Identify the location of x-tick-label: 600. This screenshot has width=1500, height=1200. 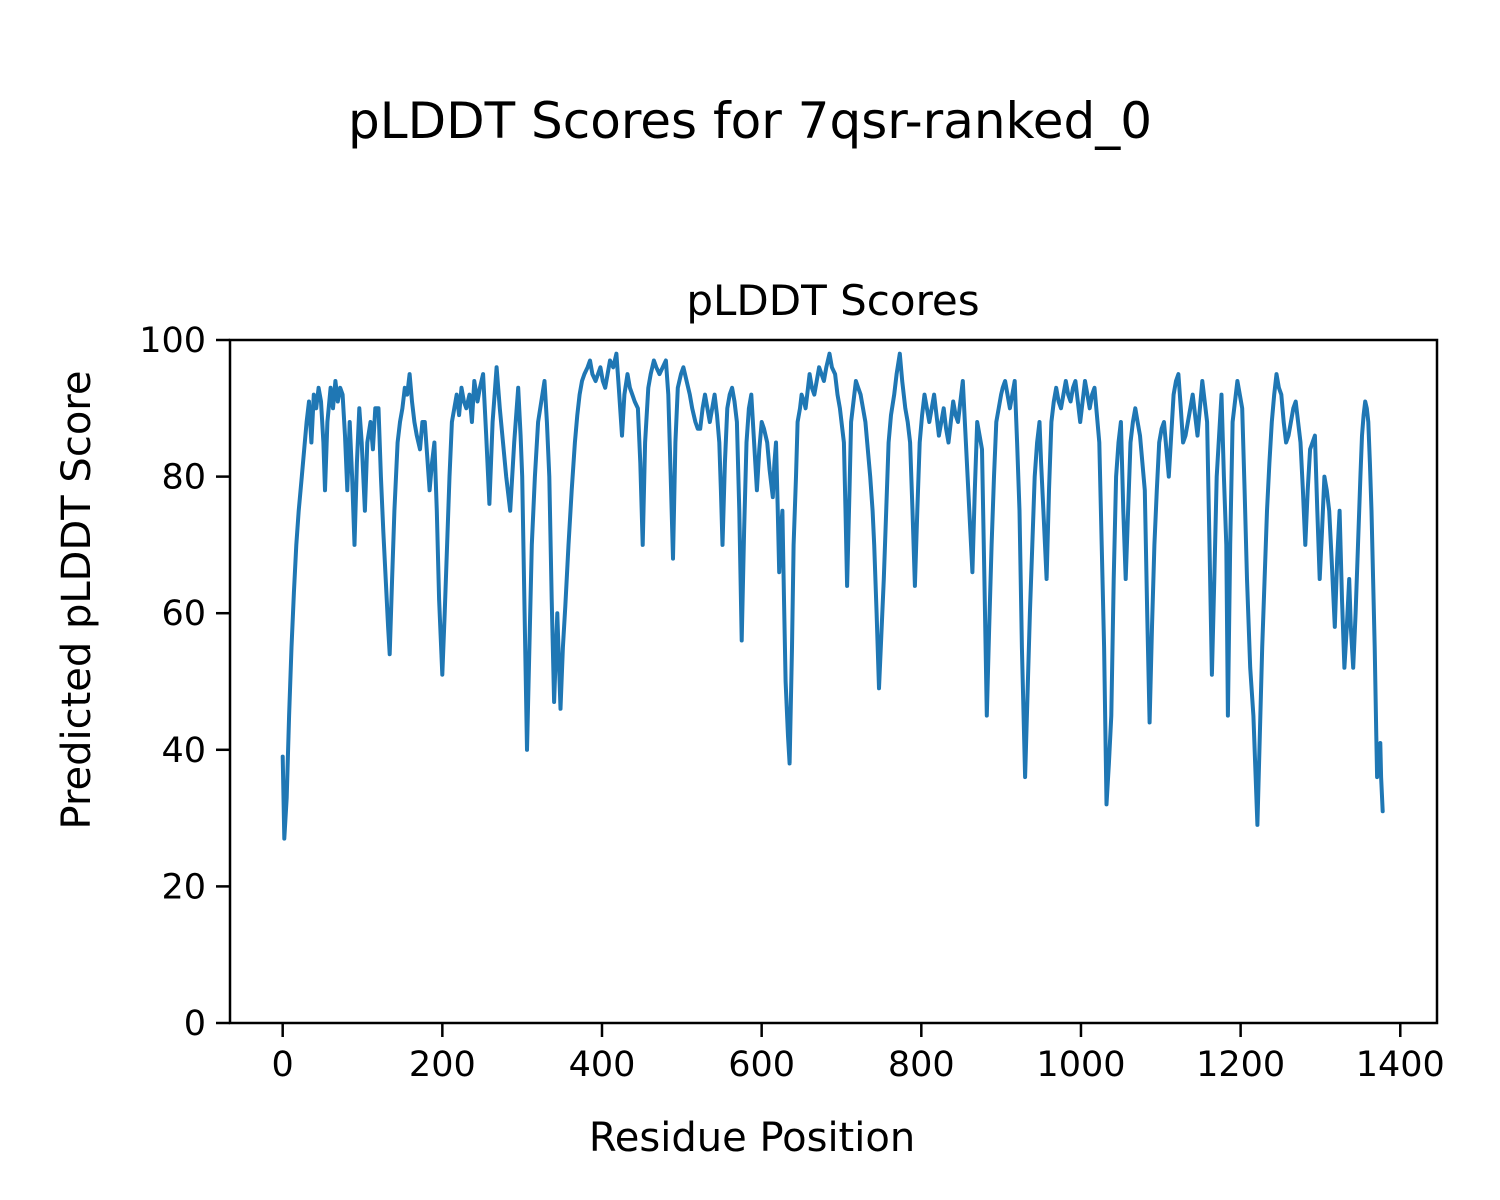
(761, 1065).